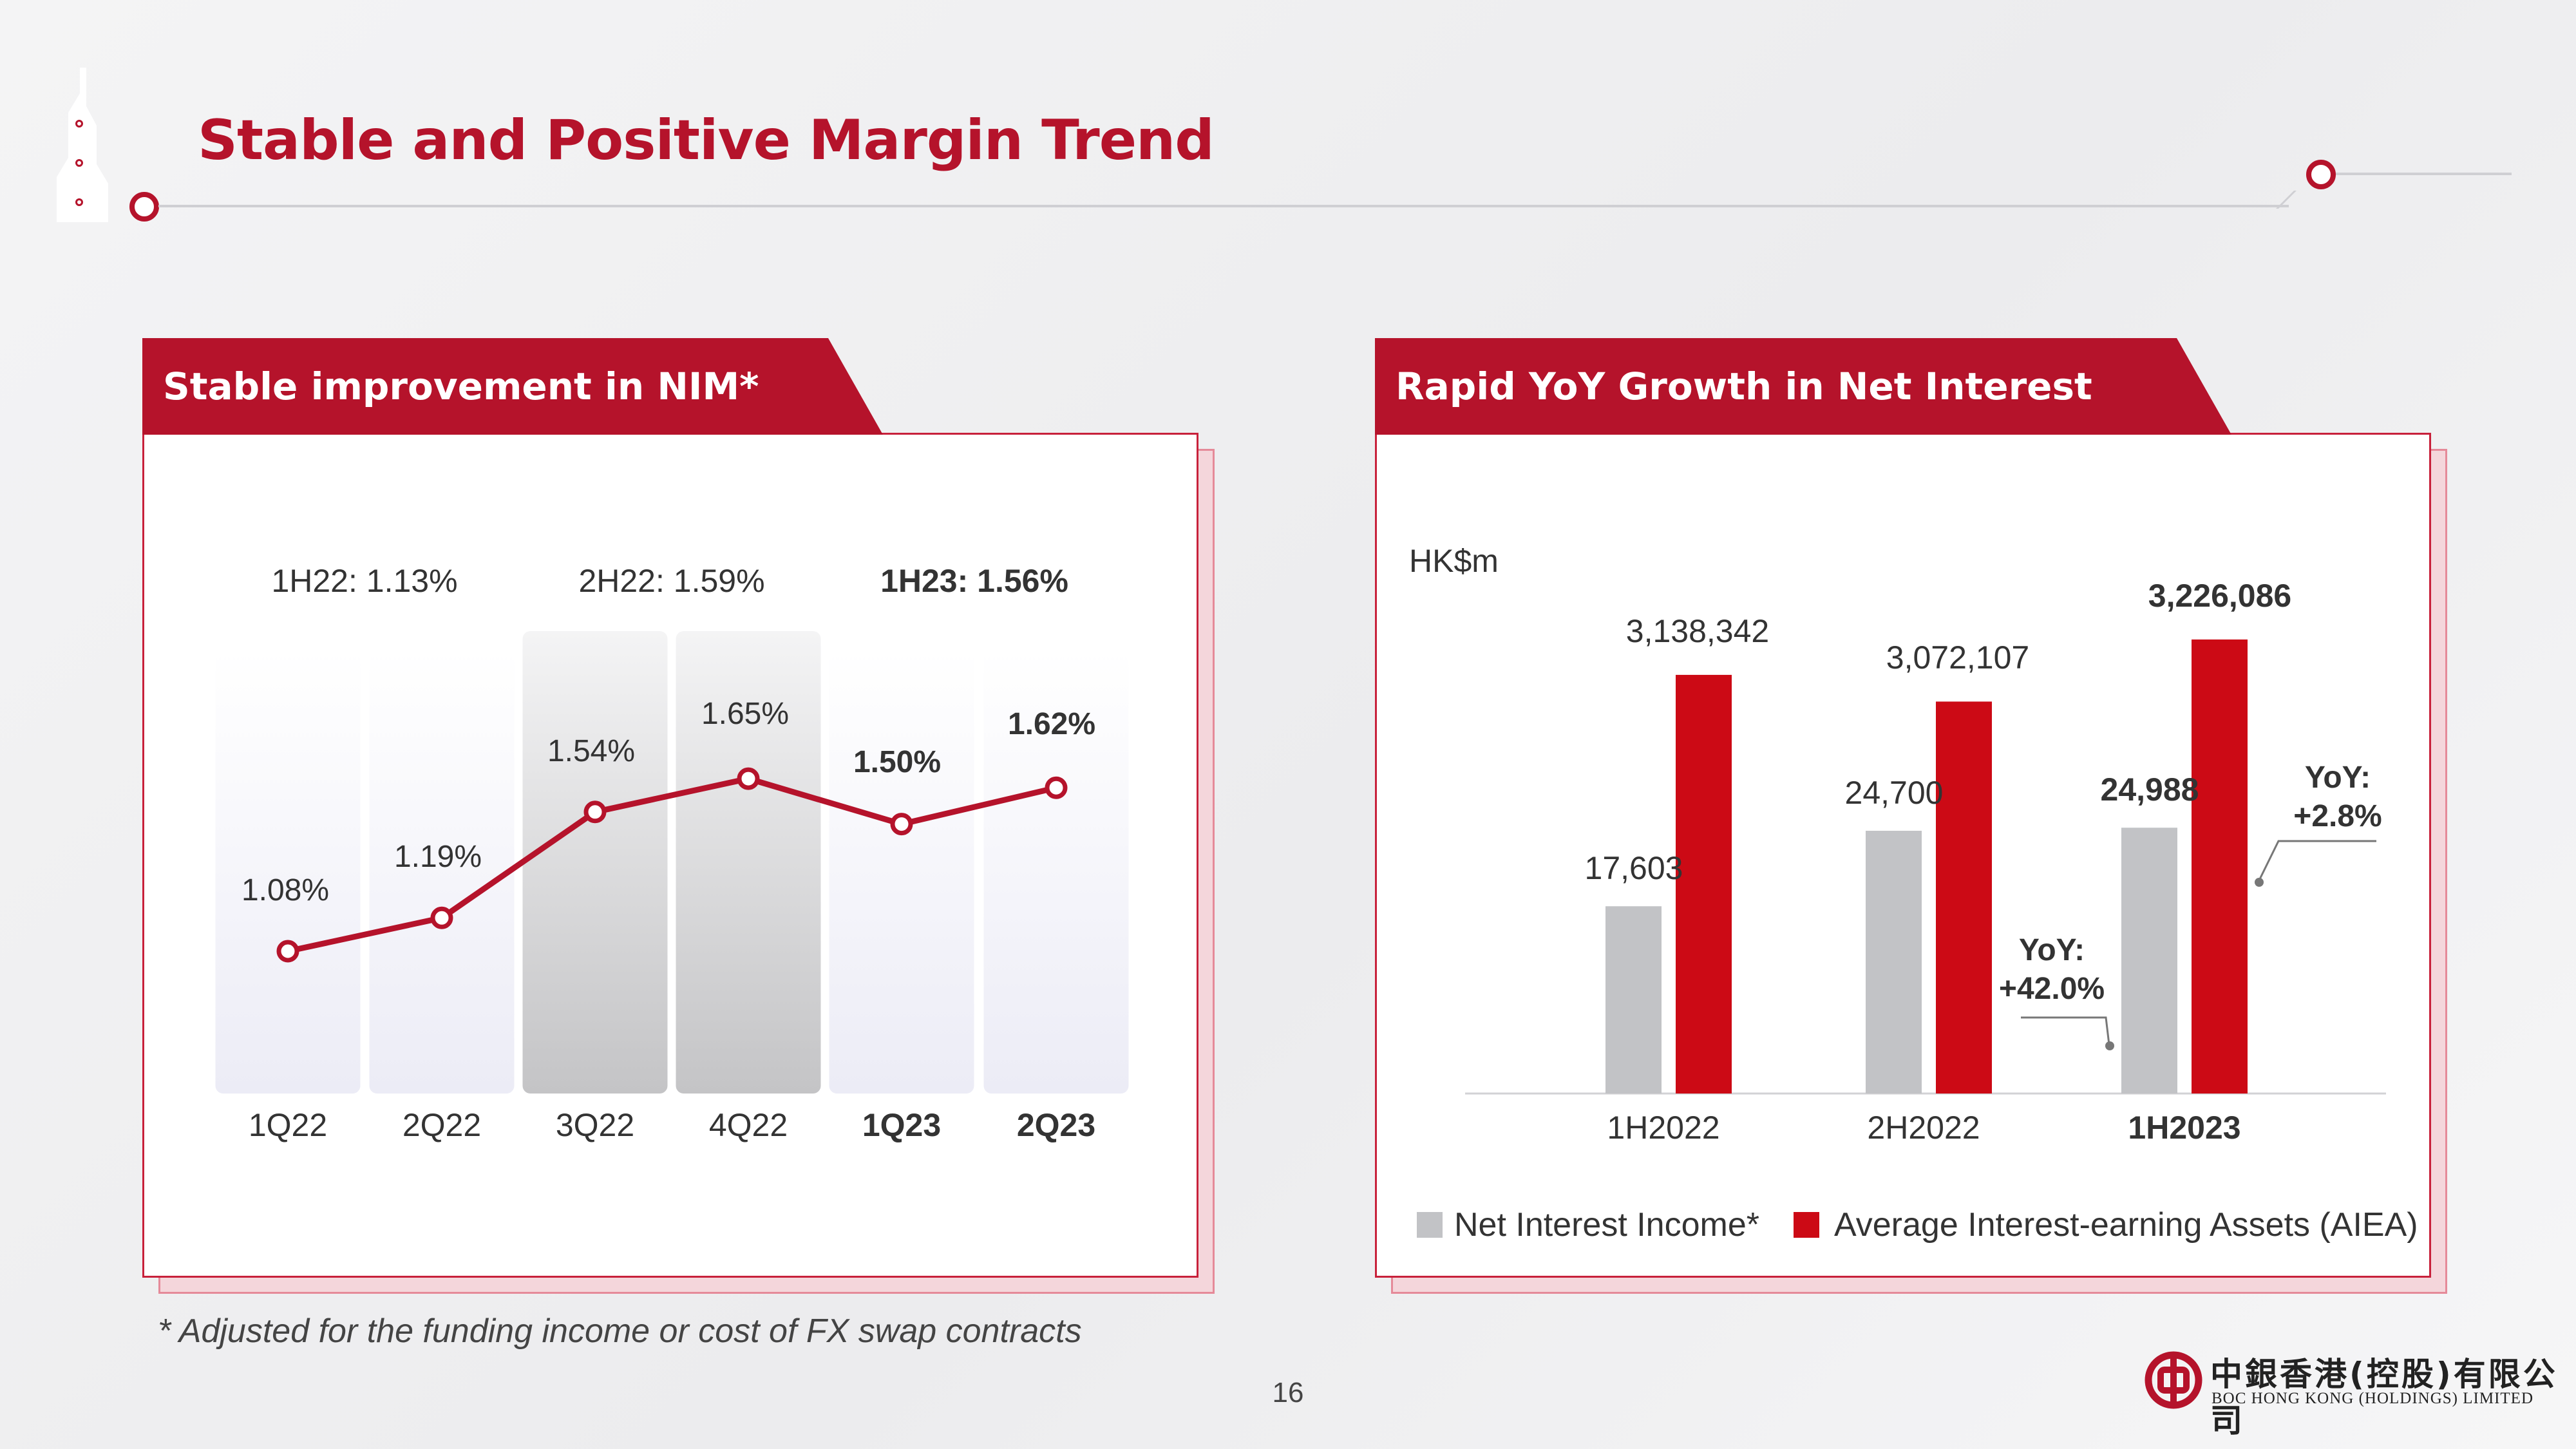  Describe the element at coordinates (1430, 1225) in the screenshot. I see `legend-swatch-nii` at that location.